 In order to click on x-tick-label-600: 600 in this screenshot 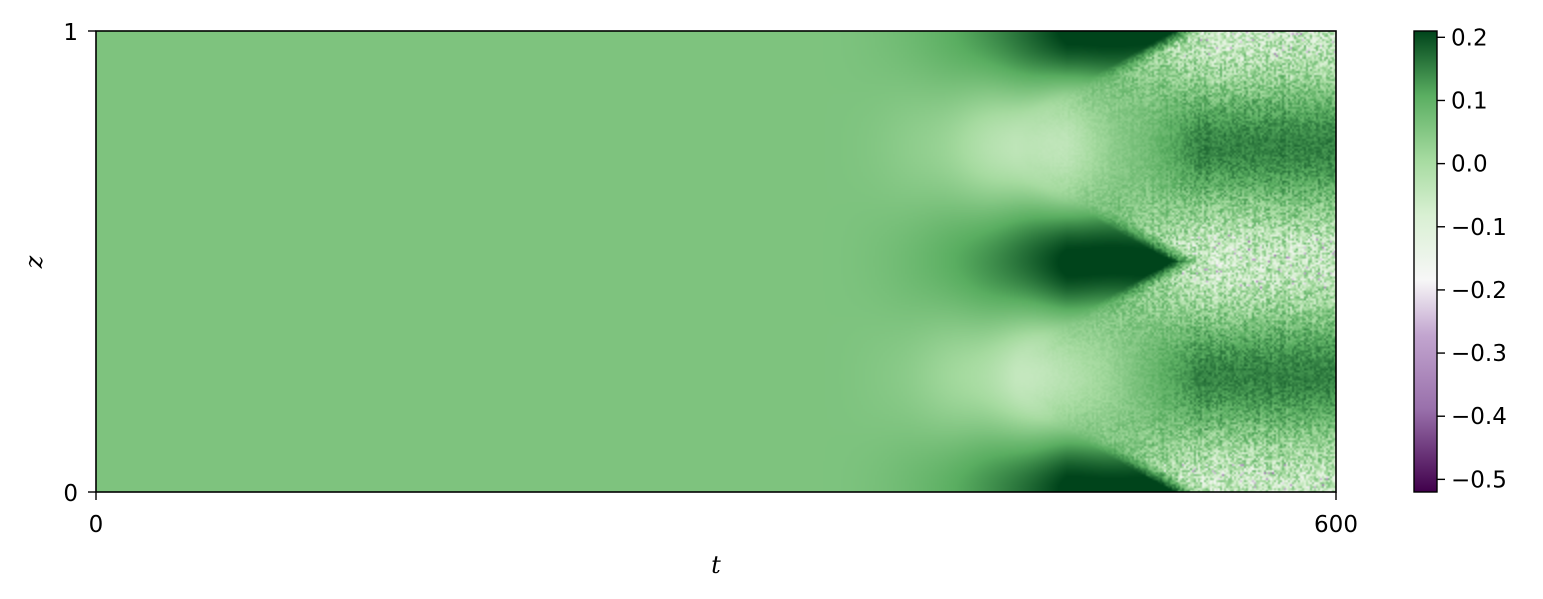, I will do `click(1336, 525)`.